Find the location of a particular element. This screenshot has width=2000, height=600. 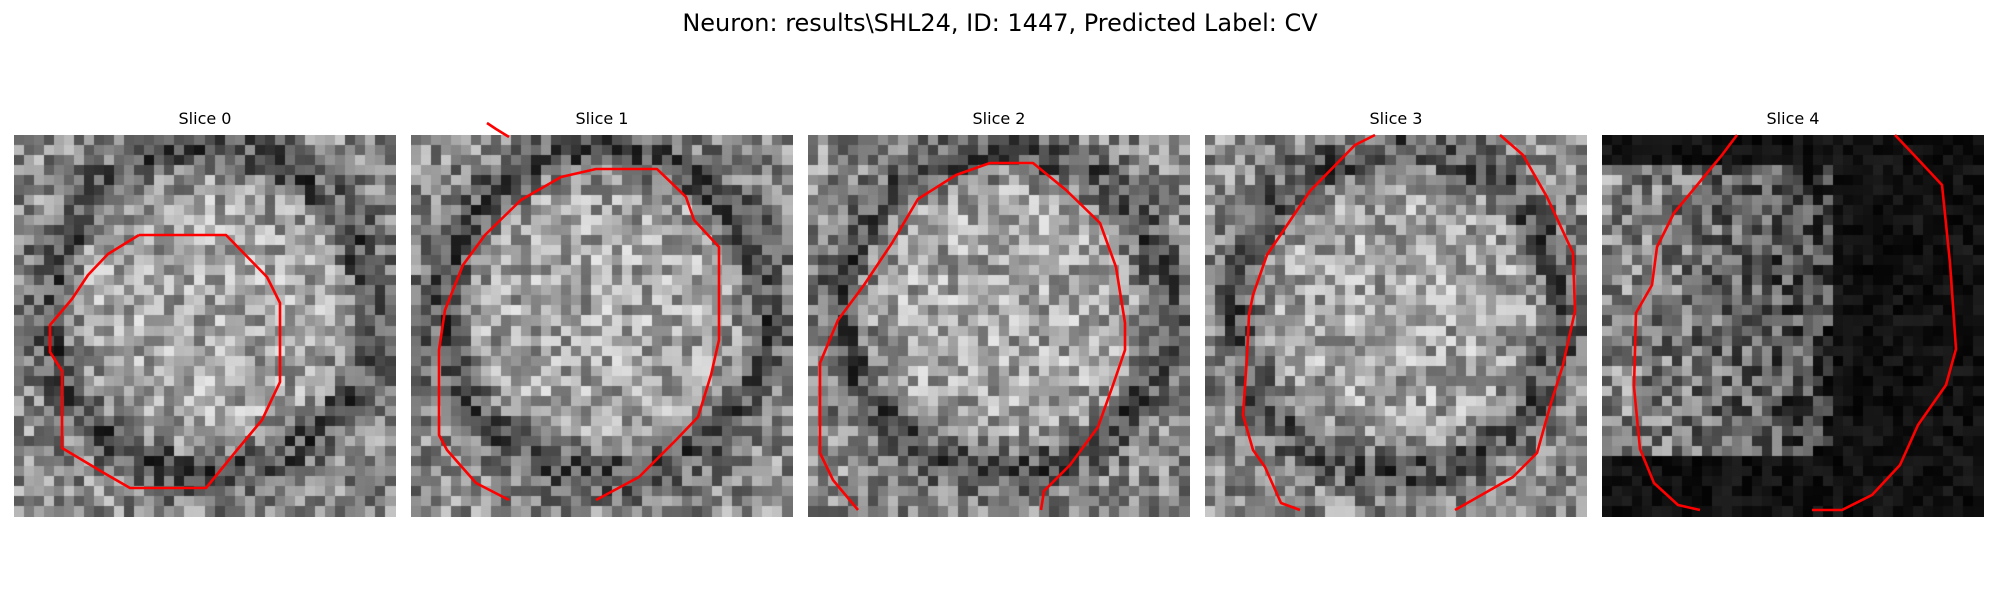

slice-title: Slice 3 is located at coordinates (1396, 118).